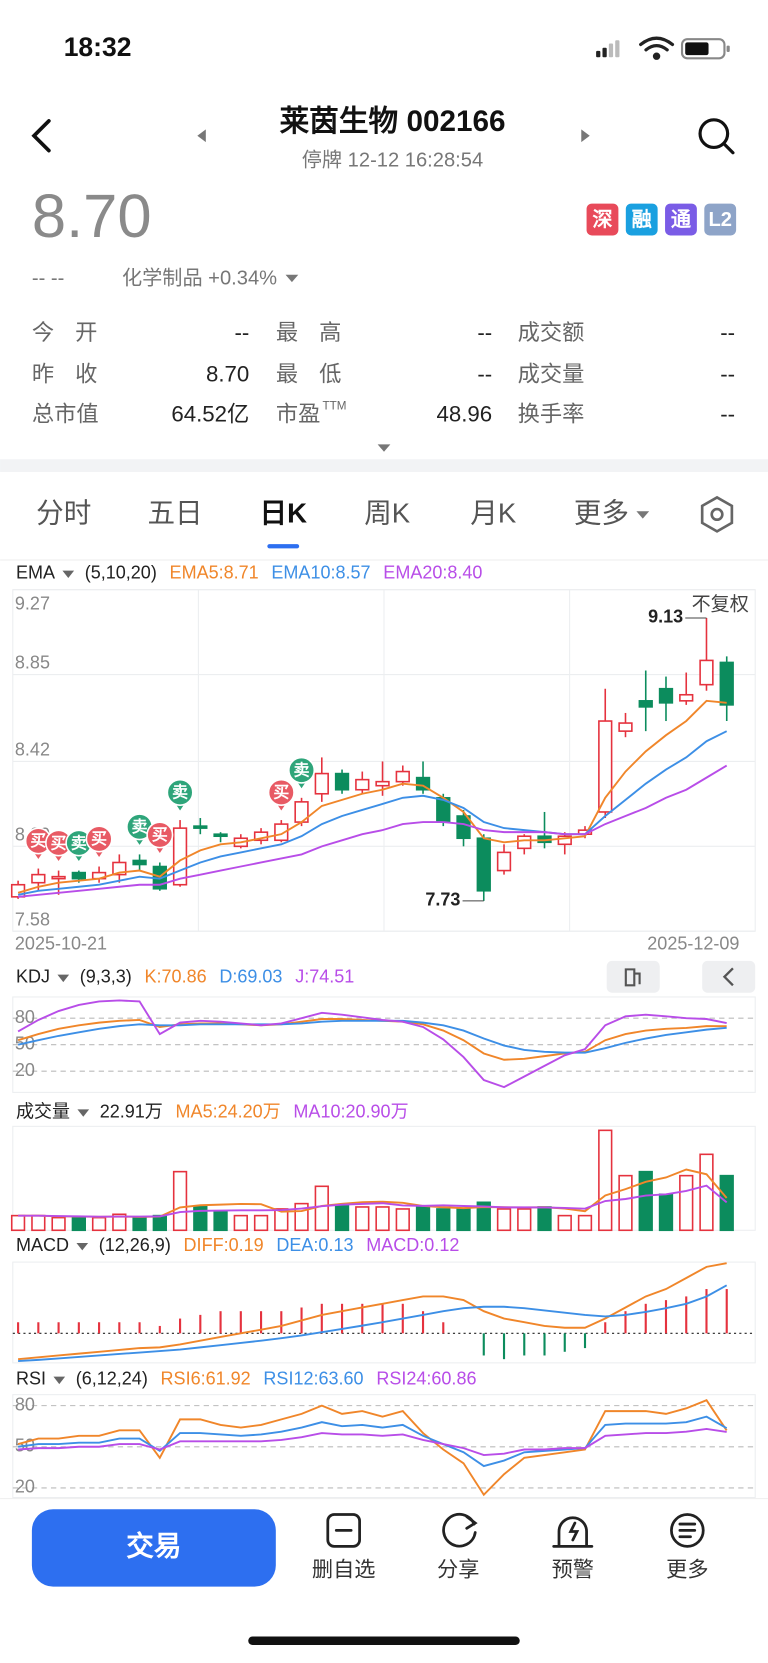  Describe the element at coordinates (135, 1245) in the screenshot. I see `legend-text: (12,26,9)` at that location.